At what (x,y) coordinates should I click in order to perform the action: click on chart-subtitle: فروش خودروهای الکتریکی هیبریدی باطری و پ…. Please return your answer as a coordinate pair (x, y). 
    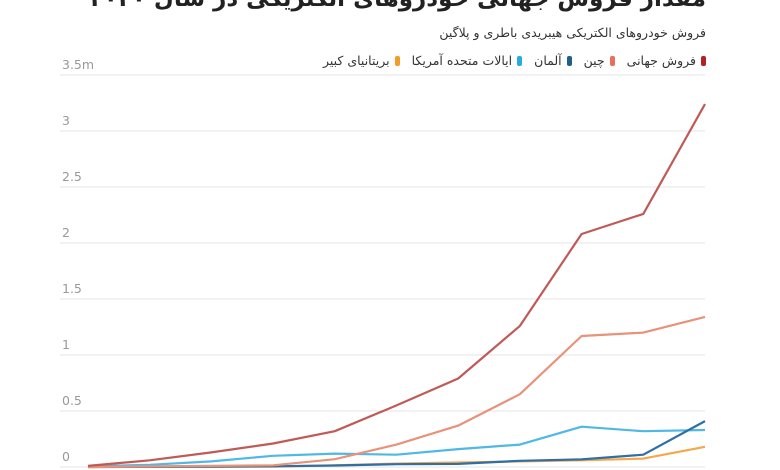
    Looking at the image, I should click on (572, 32).